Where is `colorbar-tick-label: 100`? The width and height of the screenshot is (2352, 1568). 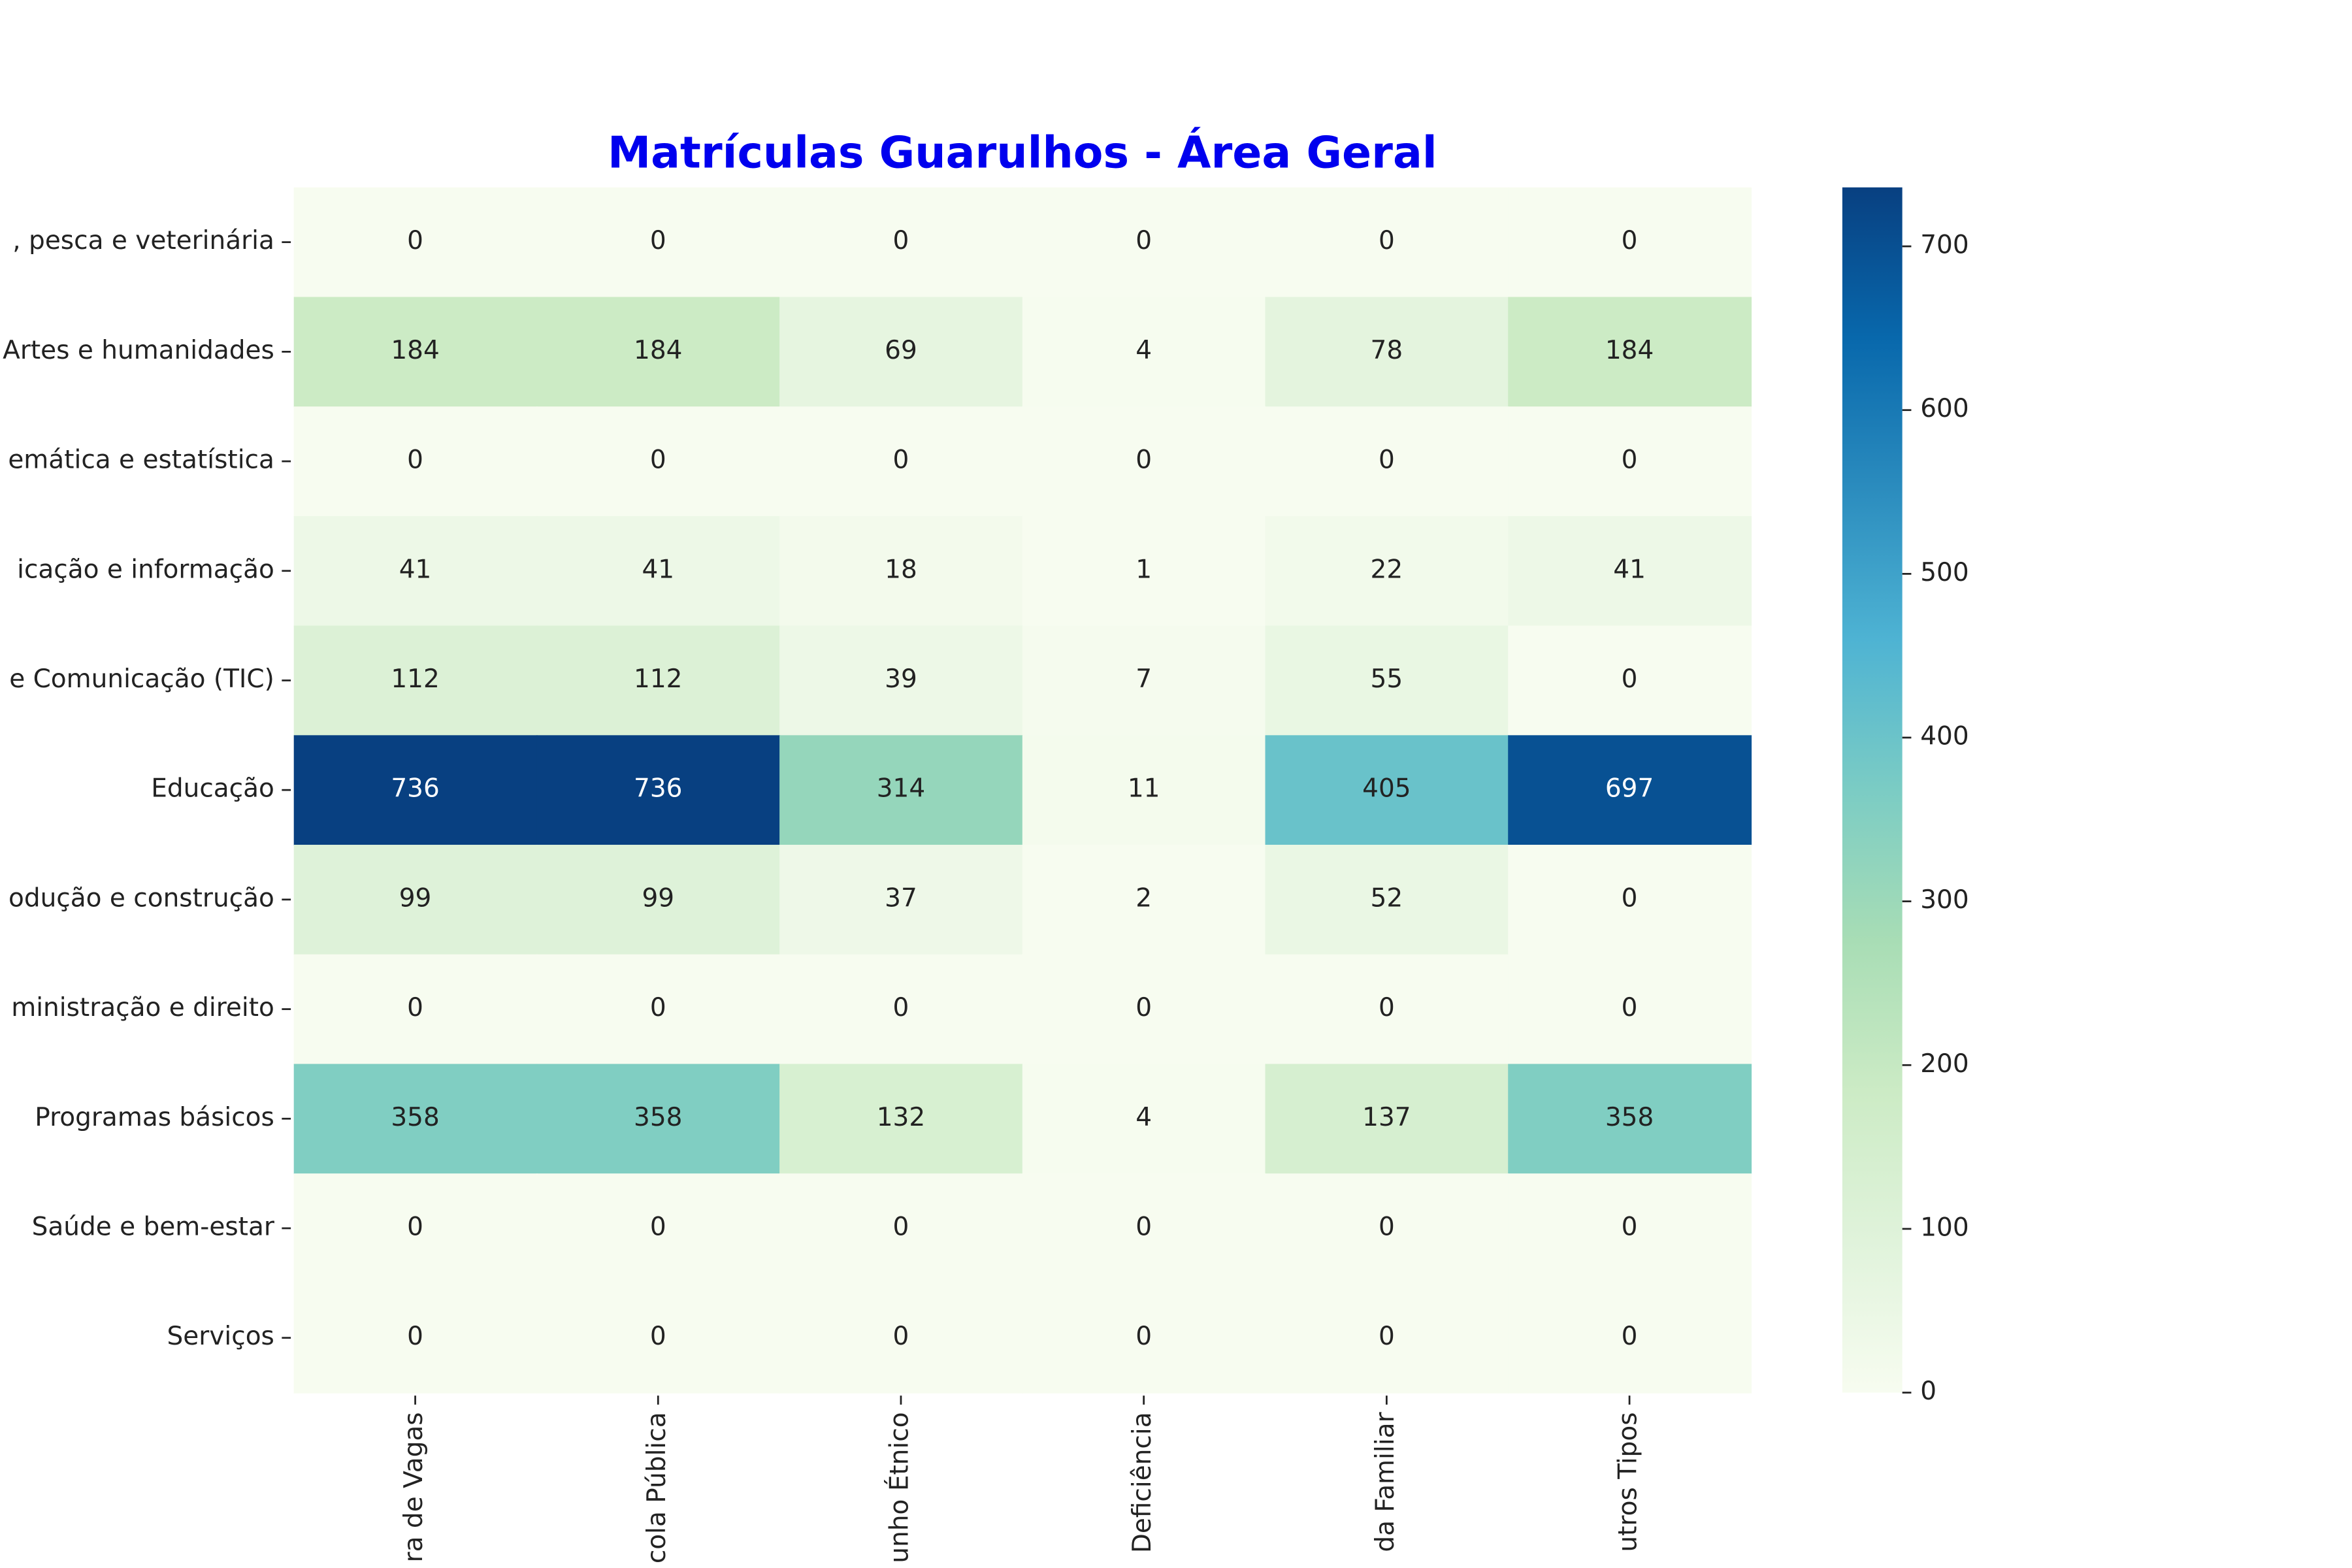 colorbar-tick-label: 100 is located at coordinates (1944, 1227).